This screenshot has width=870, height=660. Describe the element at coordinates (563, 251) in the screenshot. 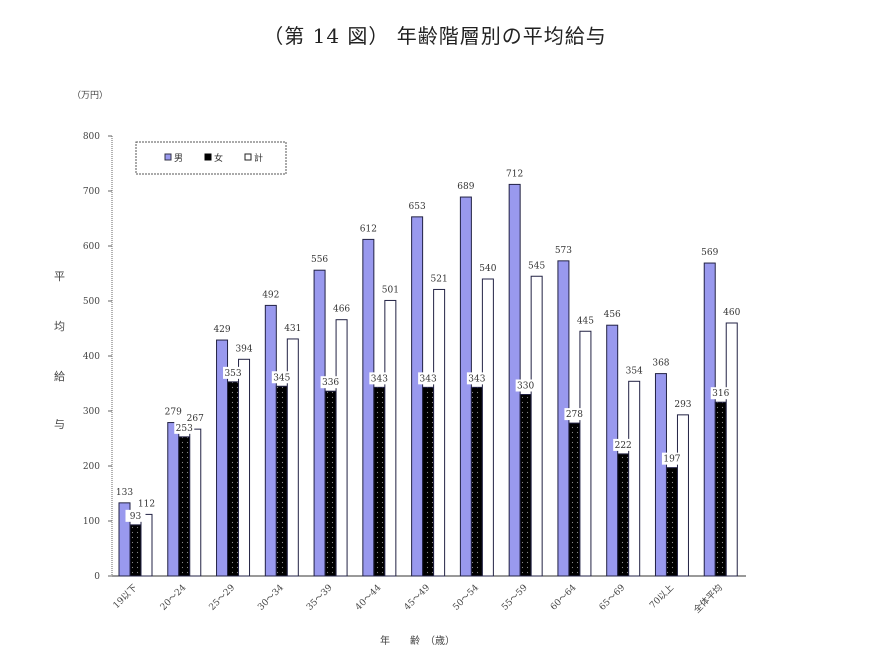

I see `data-label-male: 573` at that location.